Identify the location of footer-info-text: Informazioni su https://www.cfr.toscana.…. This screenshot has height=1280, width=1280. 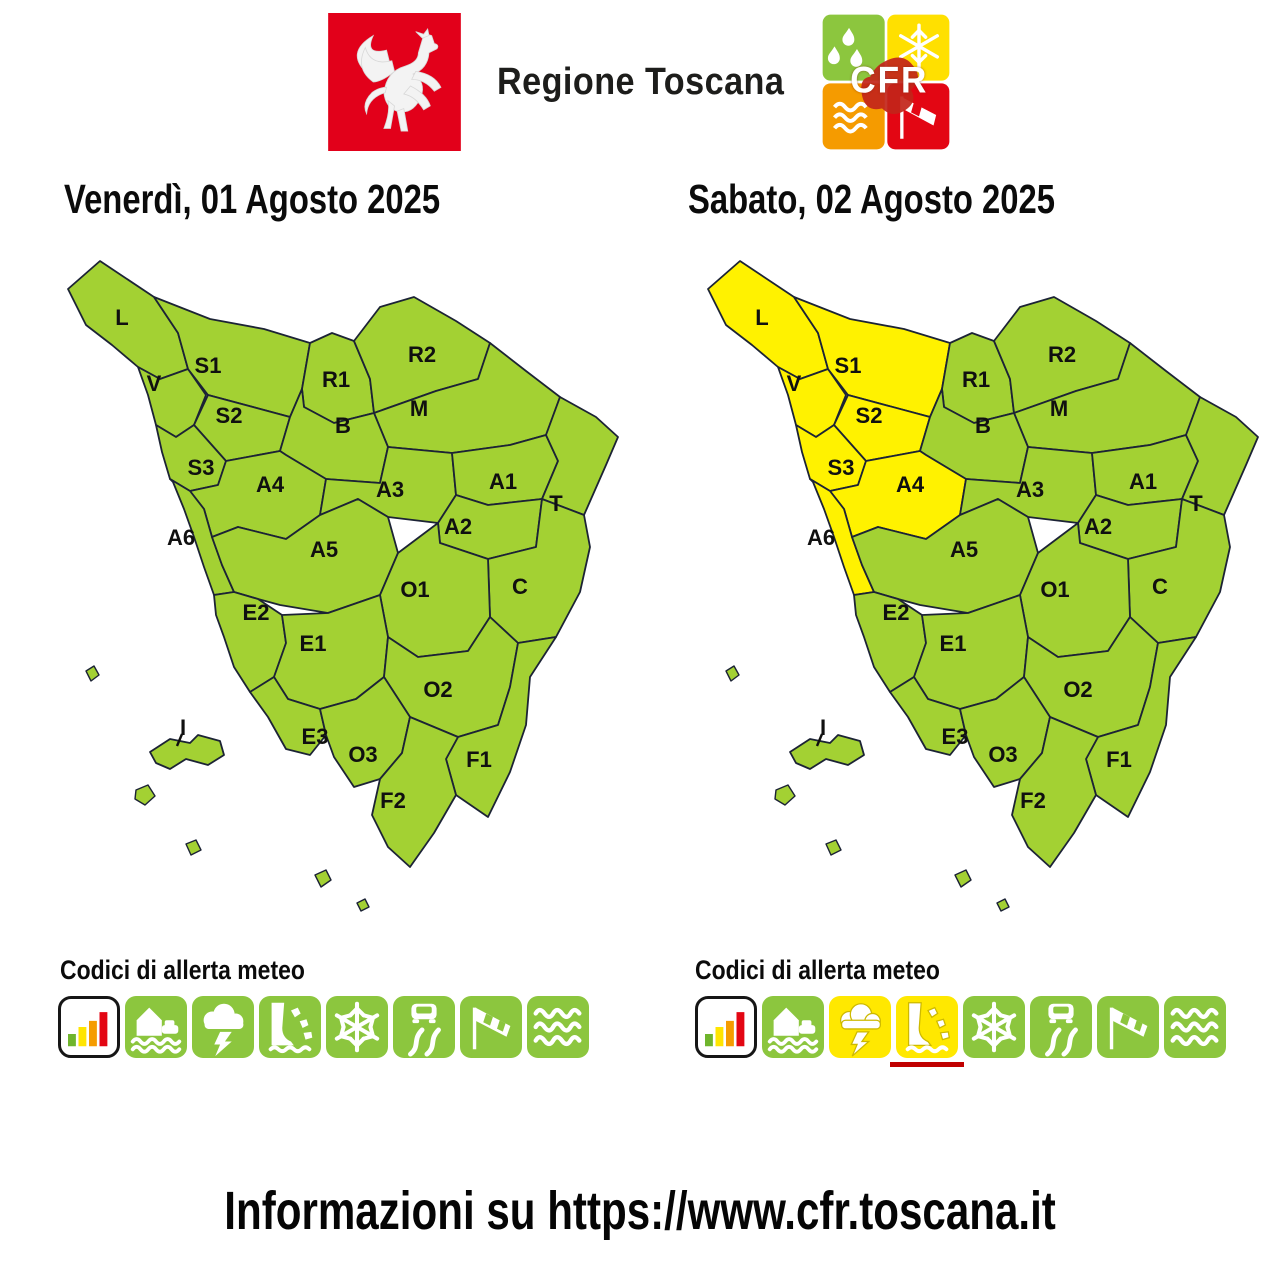
(640, 1211).